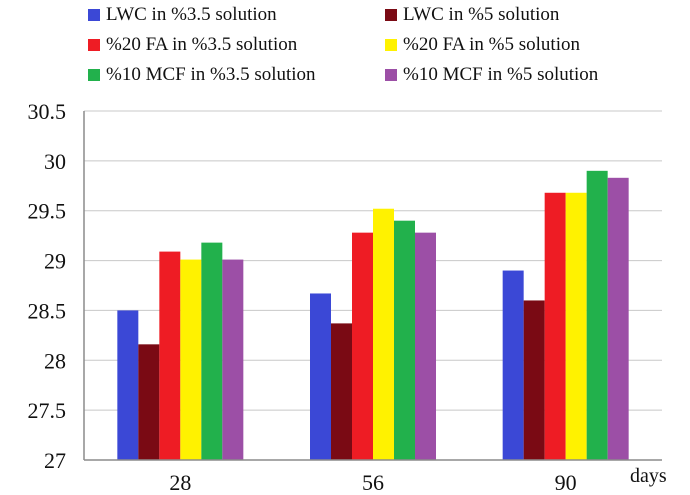 Image resolution: width=690 pixels, height=495 pixels. I want to click on legend-label-mcf-3-5: %10 MCF in %3.5 solution, so click(211, 74).